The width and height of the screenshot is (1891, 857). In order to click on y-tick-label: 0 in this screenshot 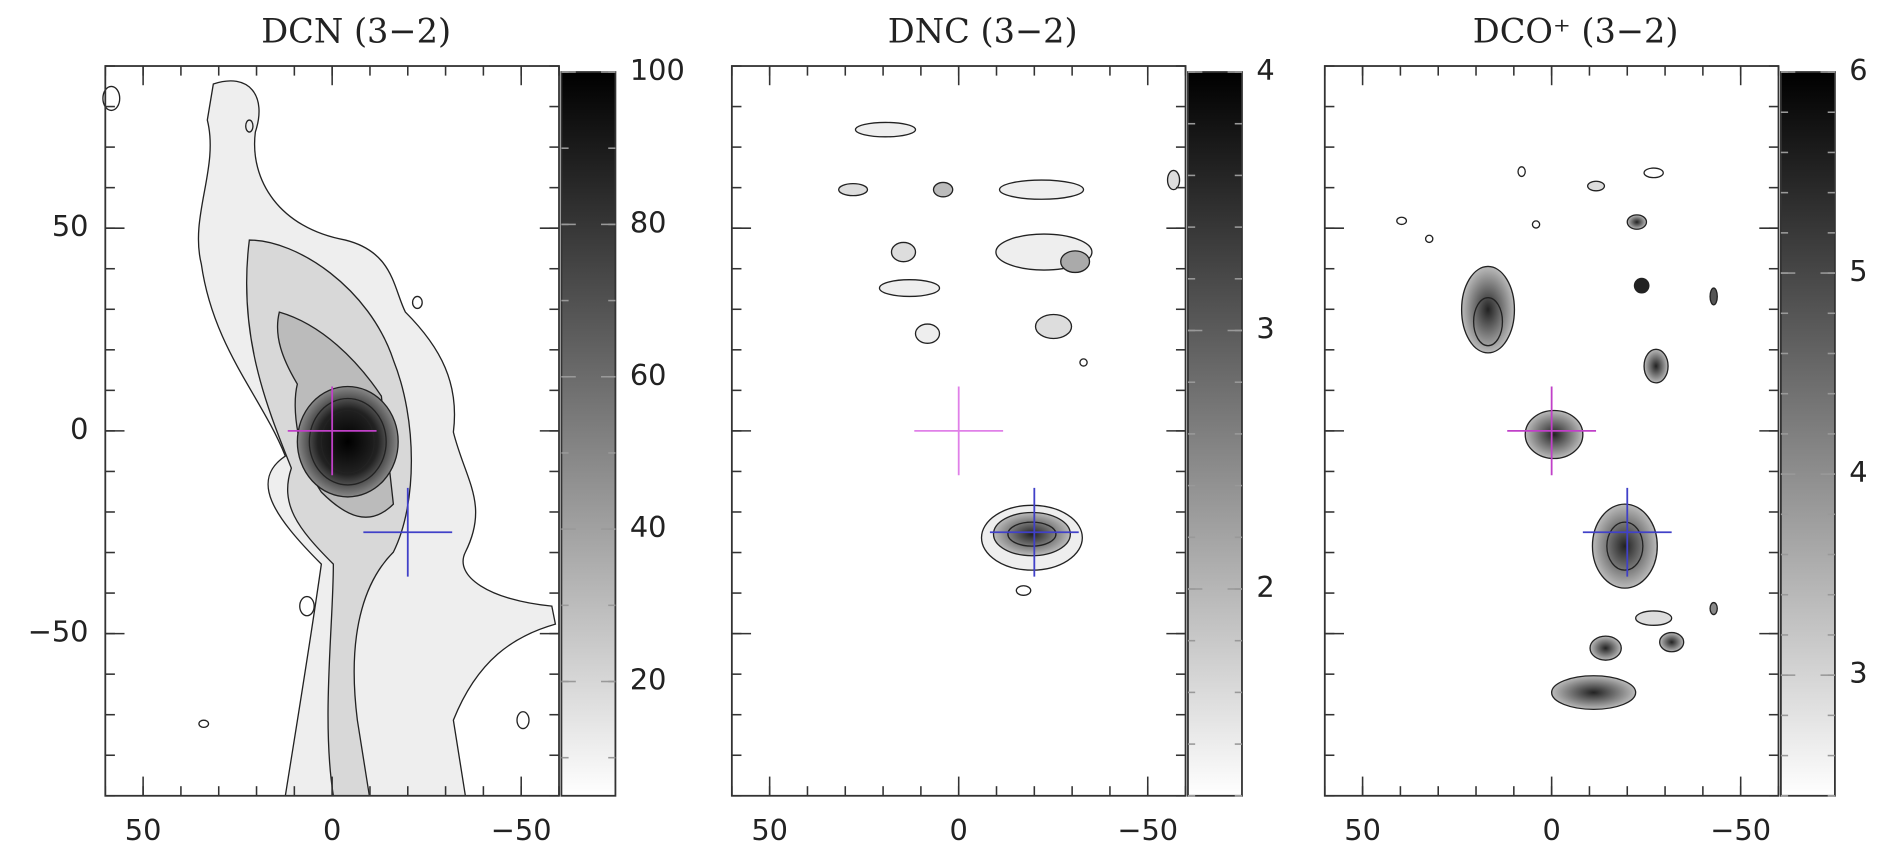, I will do `click(79, 429)`.